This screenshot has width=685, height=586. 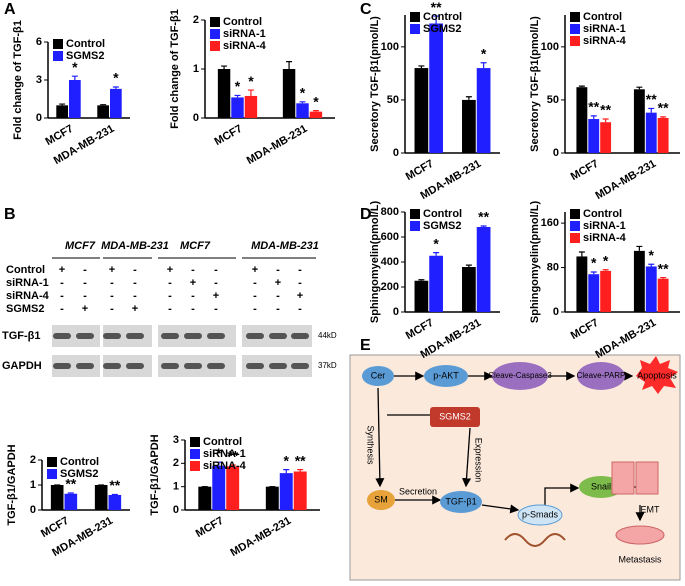 I want to click on node-label: Metastasis, so click(x=640, y=559).